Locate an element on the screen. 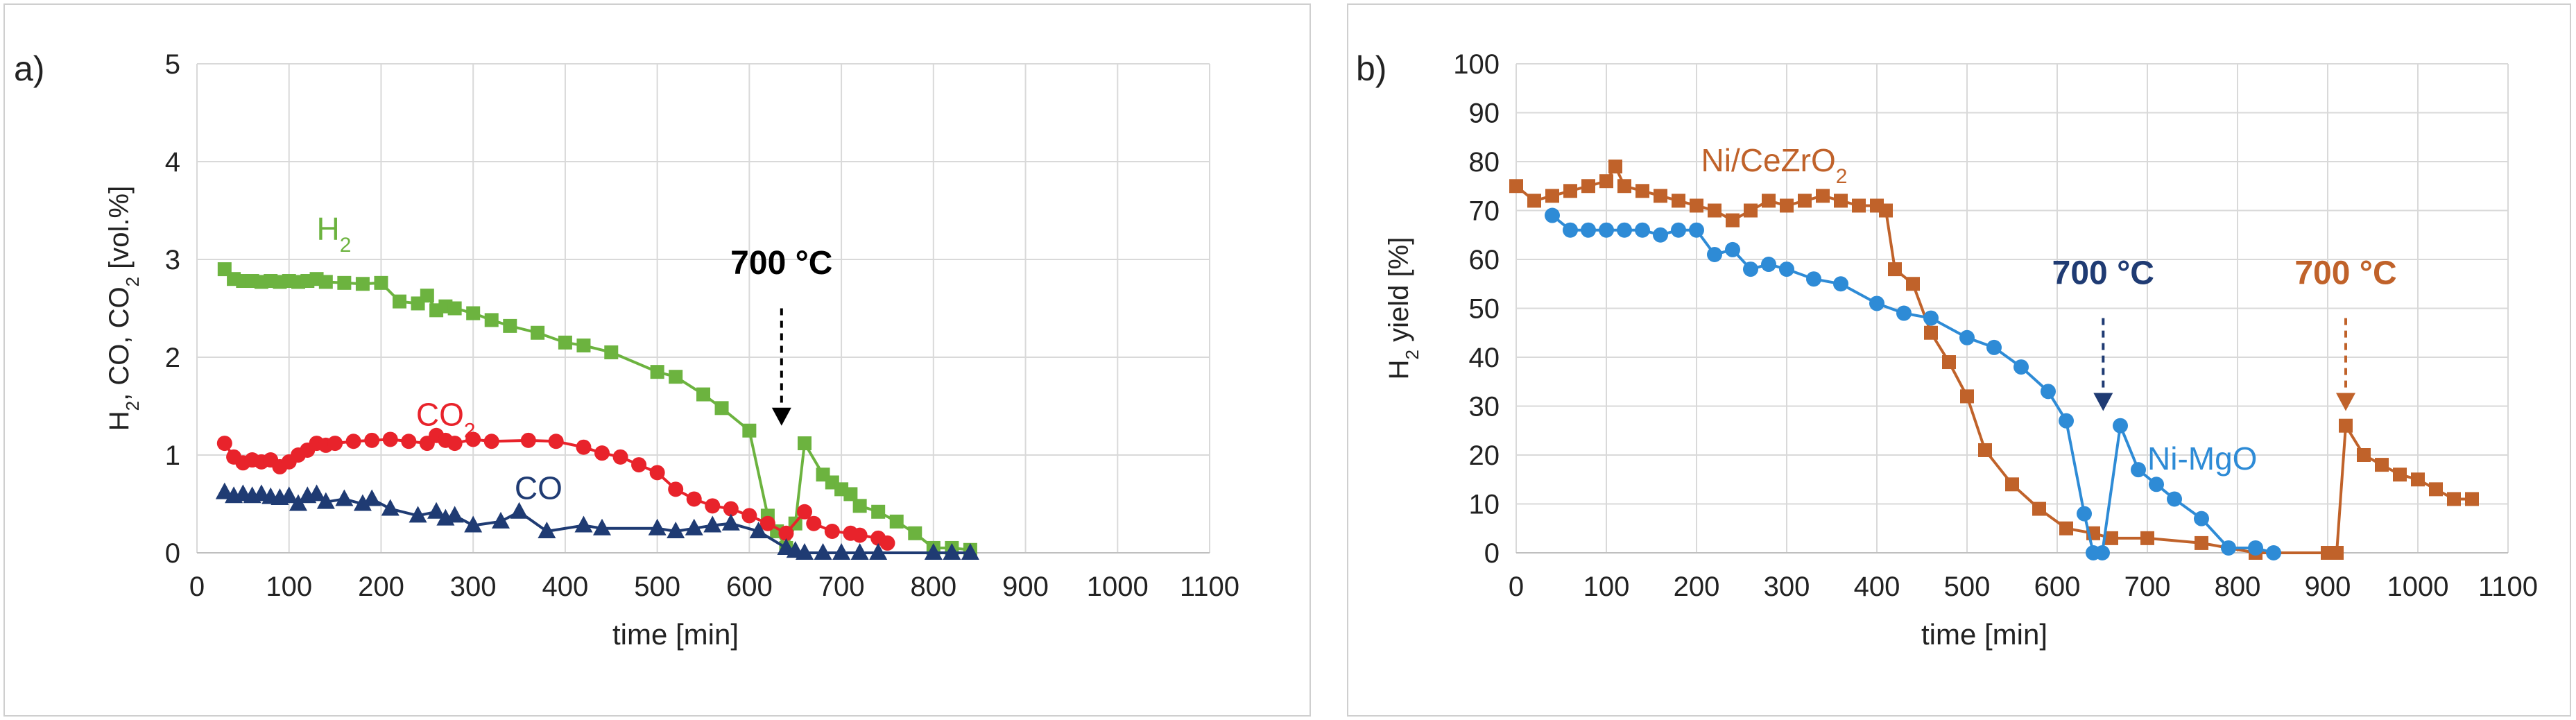 The image size is (2576, 720). annotation-700c: 700 °C is located at coordinates (2103, 333).